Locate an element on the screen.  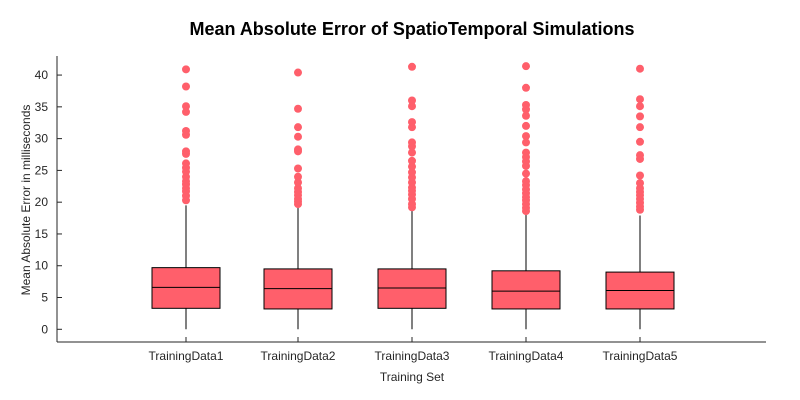
y-tick-label: 5 is located at coordinates (44, 298).